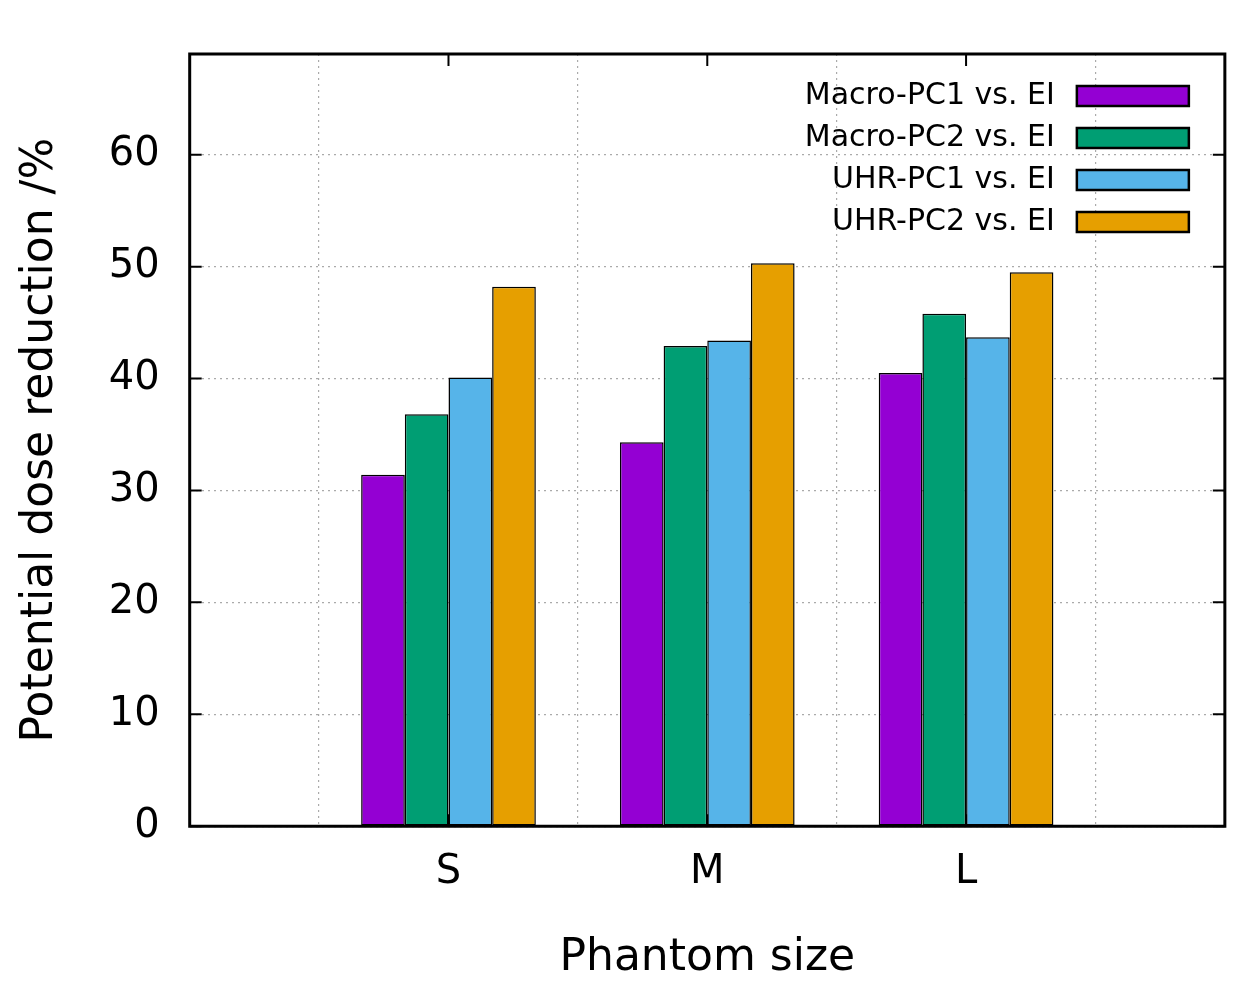  Describe the element at coordinates (707, 868) in the screenshot. I see `x-tick-label: M` at that location.